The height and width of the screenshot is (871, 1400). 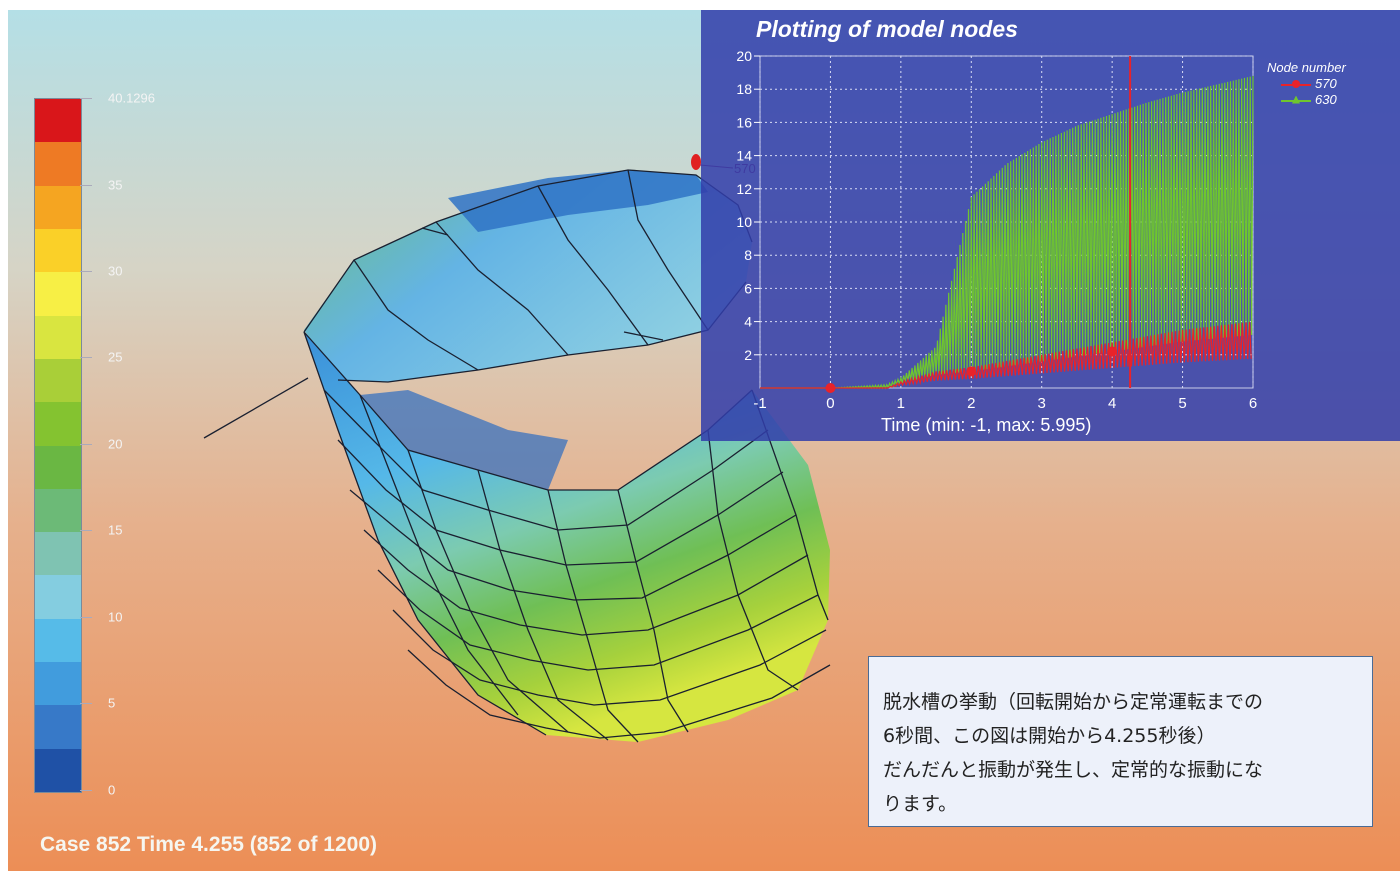 I want to click on note-line: 6秒間、この図は開始から4.255秒後）, so click(x=1049, y=736).